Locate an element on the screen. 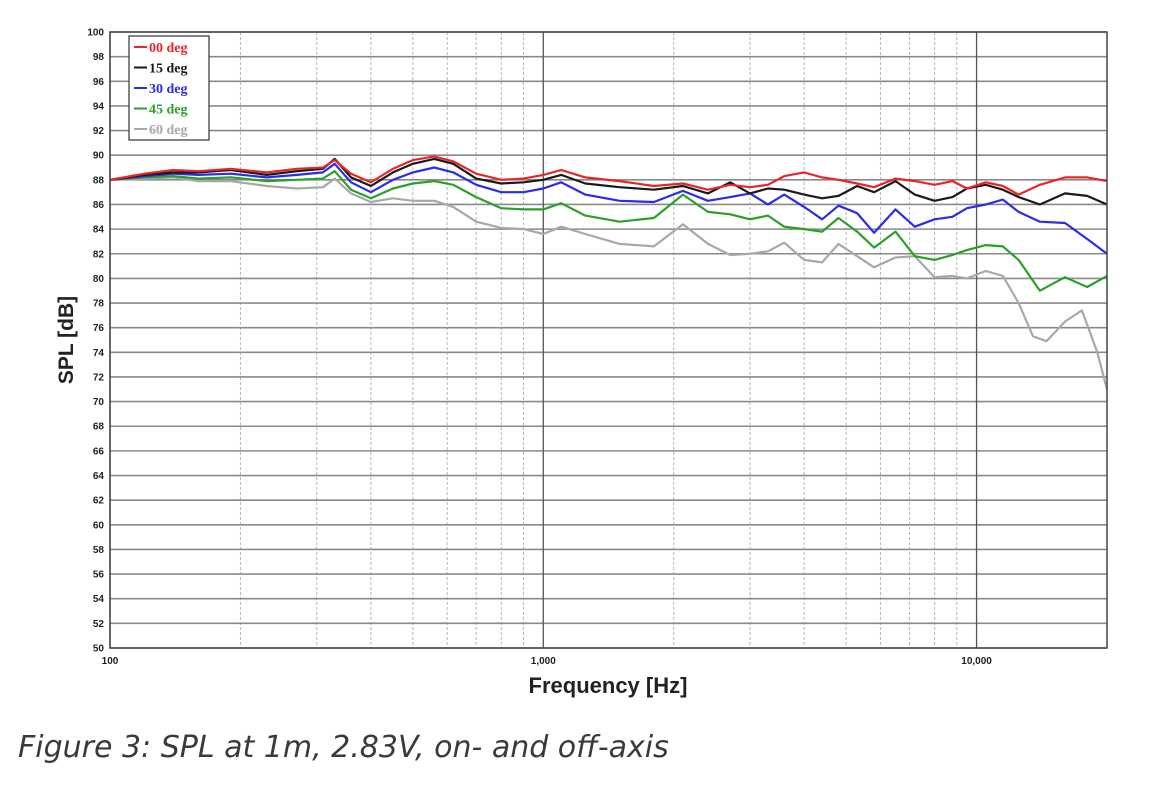 Image resolution: width=1154 pixels, height=806 pixels. y-tick-label: 76 is located at coordinates (99, 328).